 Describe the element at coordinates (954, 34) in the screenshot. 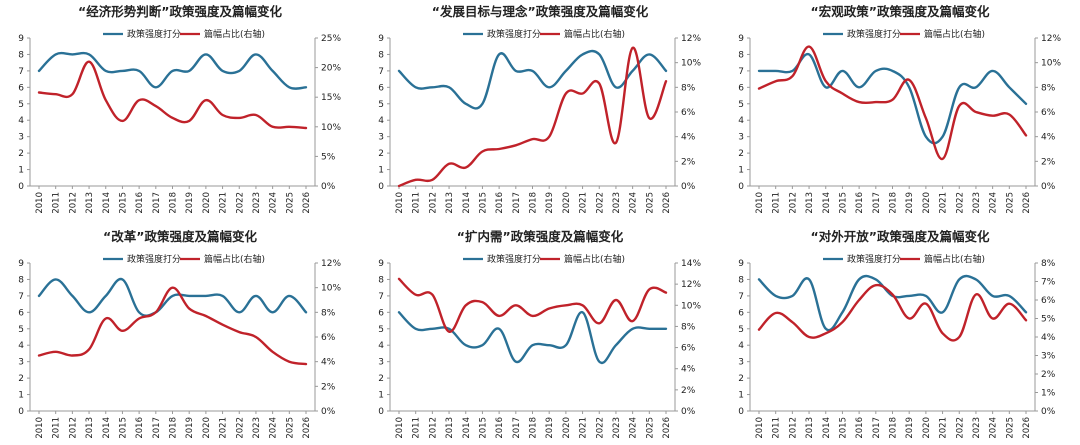

I see `legend-label: 篇幅占比(右轴)` at that location.